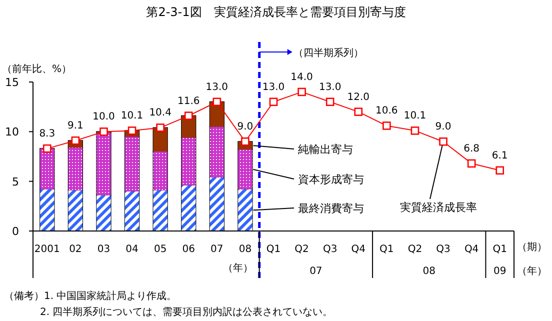 This screenshot has width=552, height=321. What do you see at coordinates (217, 249) in the screenshot?
I see `x-tick-label: 07` at bounding box center [217, 249].